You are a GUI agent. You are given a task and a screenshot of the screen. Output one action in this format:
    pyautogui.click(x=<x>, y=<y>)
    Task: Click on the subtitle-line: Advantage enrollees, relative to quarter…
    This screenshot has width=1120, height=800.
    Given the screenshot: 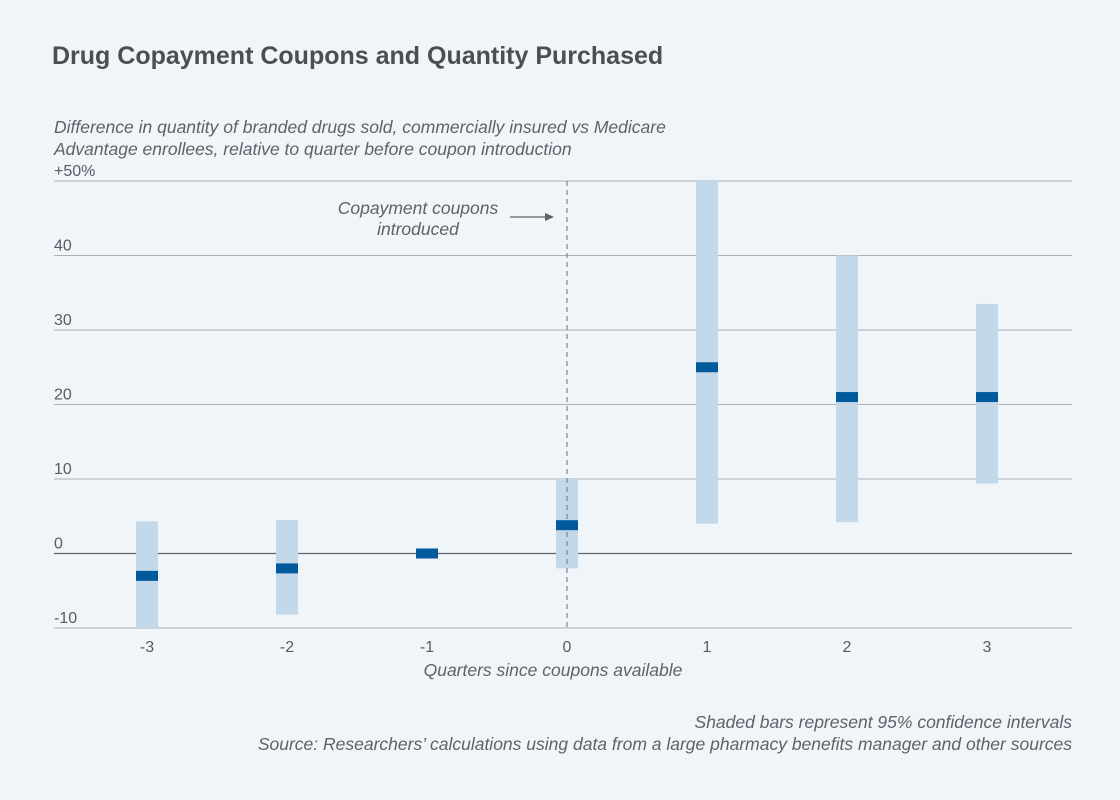 What is the action you would take?
    pyautogui.click(x=313, y=149)
    